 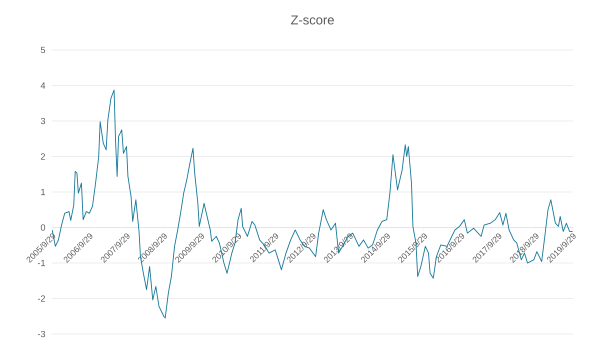 I want to click on chart-title: Z-score, so click(x=312, y=20).